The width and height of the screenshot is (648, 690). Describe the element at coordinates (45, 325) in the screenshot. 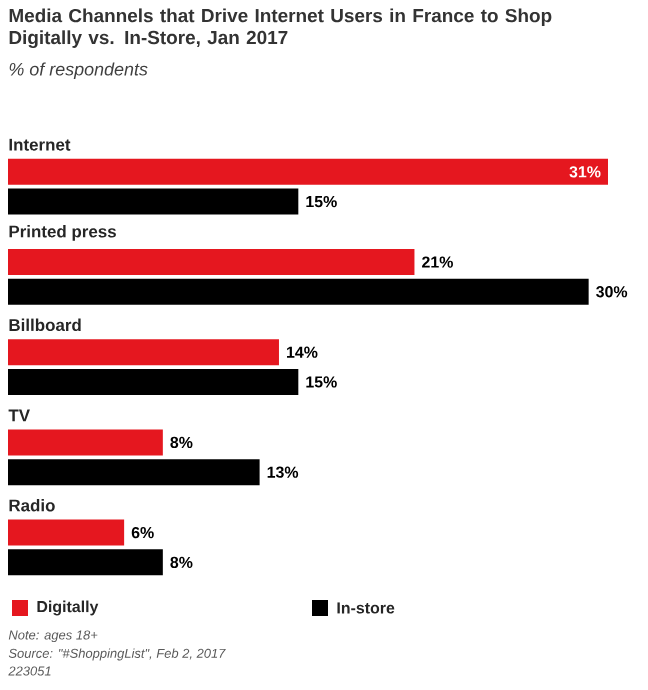

I see `y-tick-label: Billboard` at that location.